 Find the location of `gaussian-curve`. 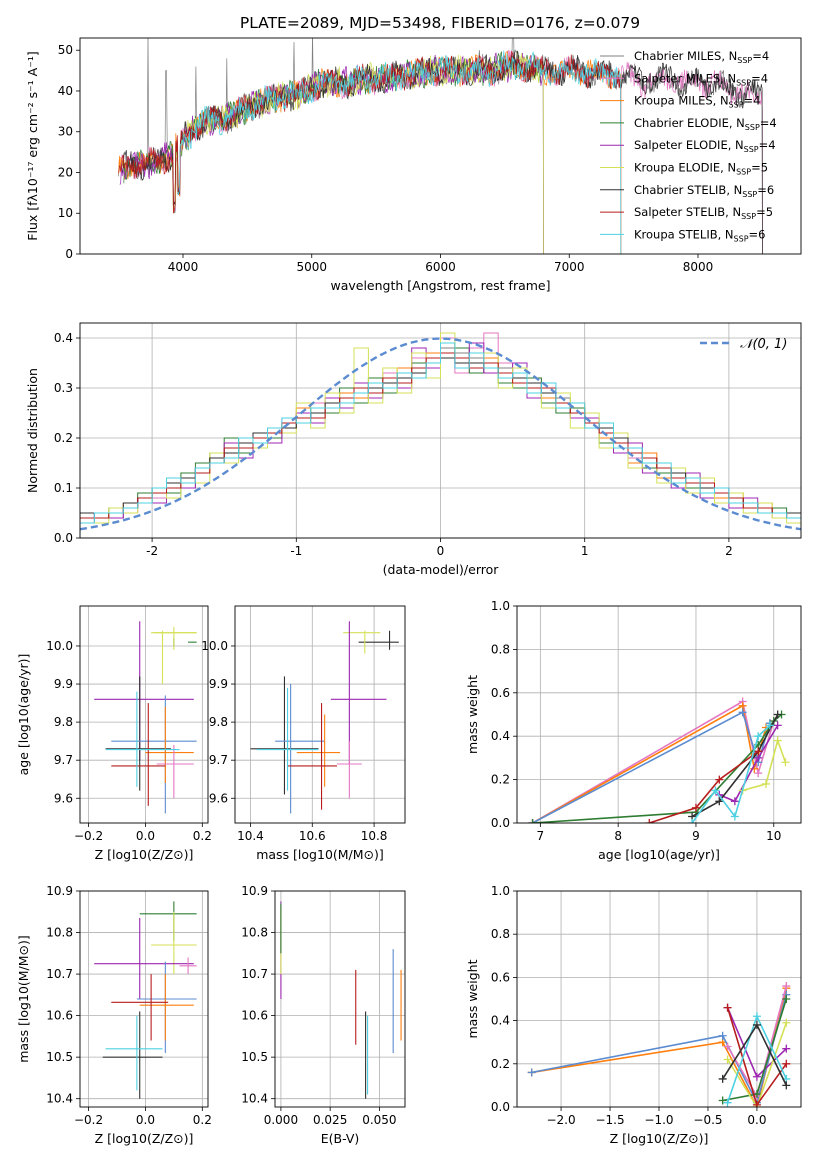

gaussian-curve is located at coordinates (440, 434).